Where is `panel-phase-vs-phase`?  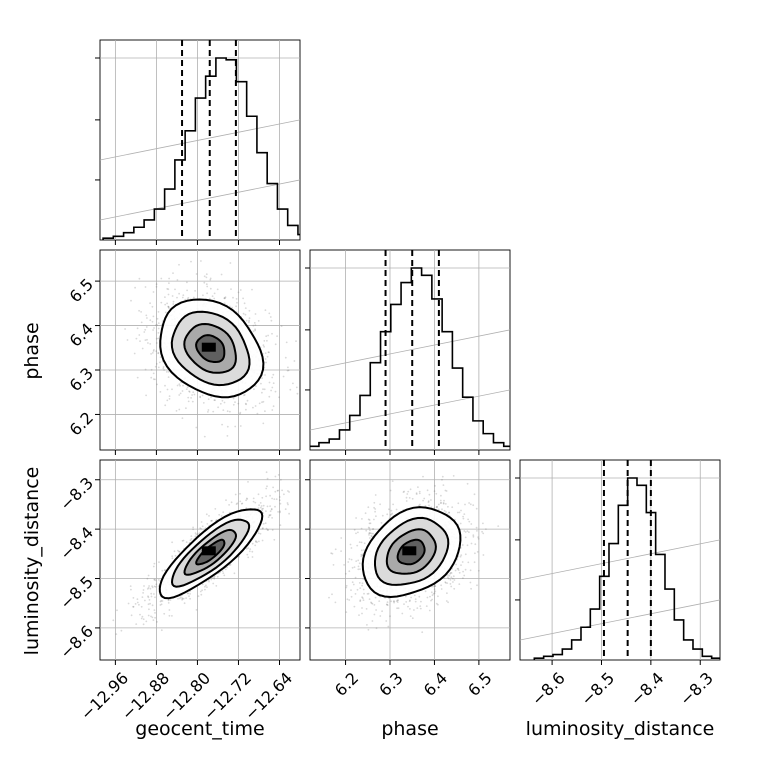 panel-phase-vs-phase is located at coordinates (407, 350).